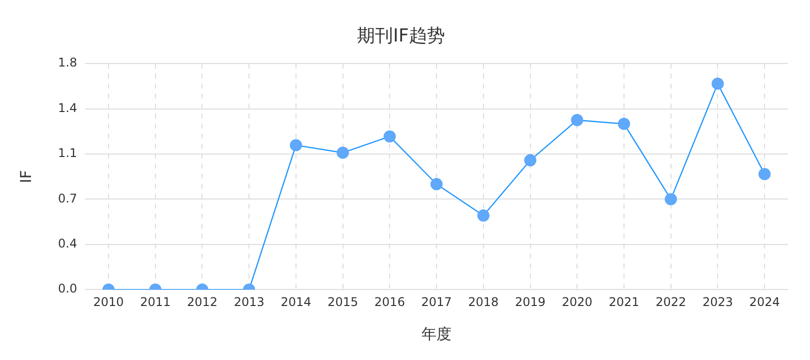 The image size is (810, 360). Describe the element at coordinates (68, 243) in the screenshot. I see `y-tick-label: 0.4` at that location.